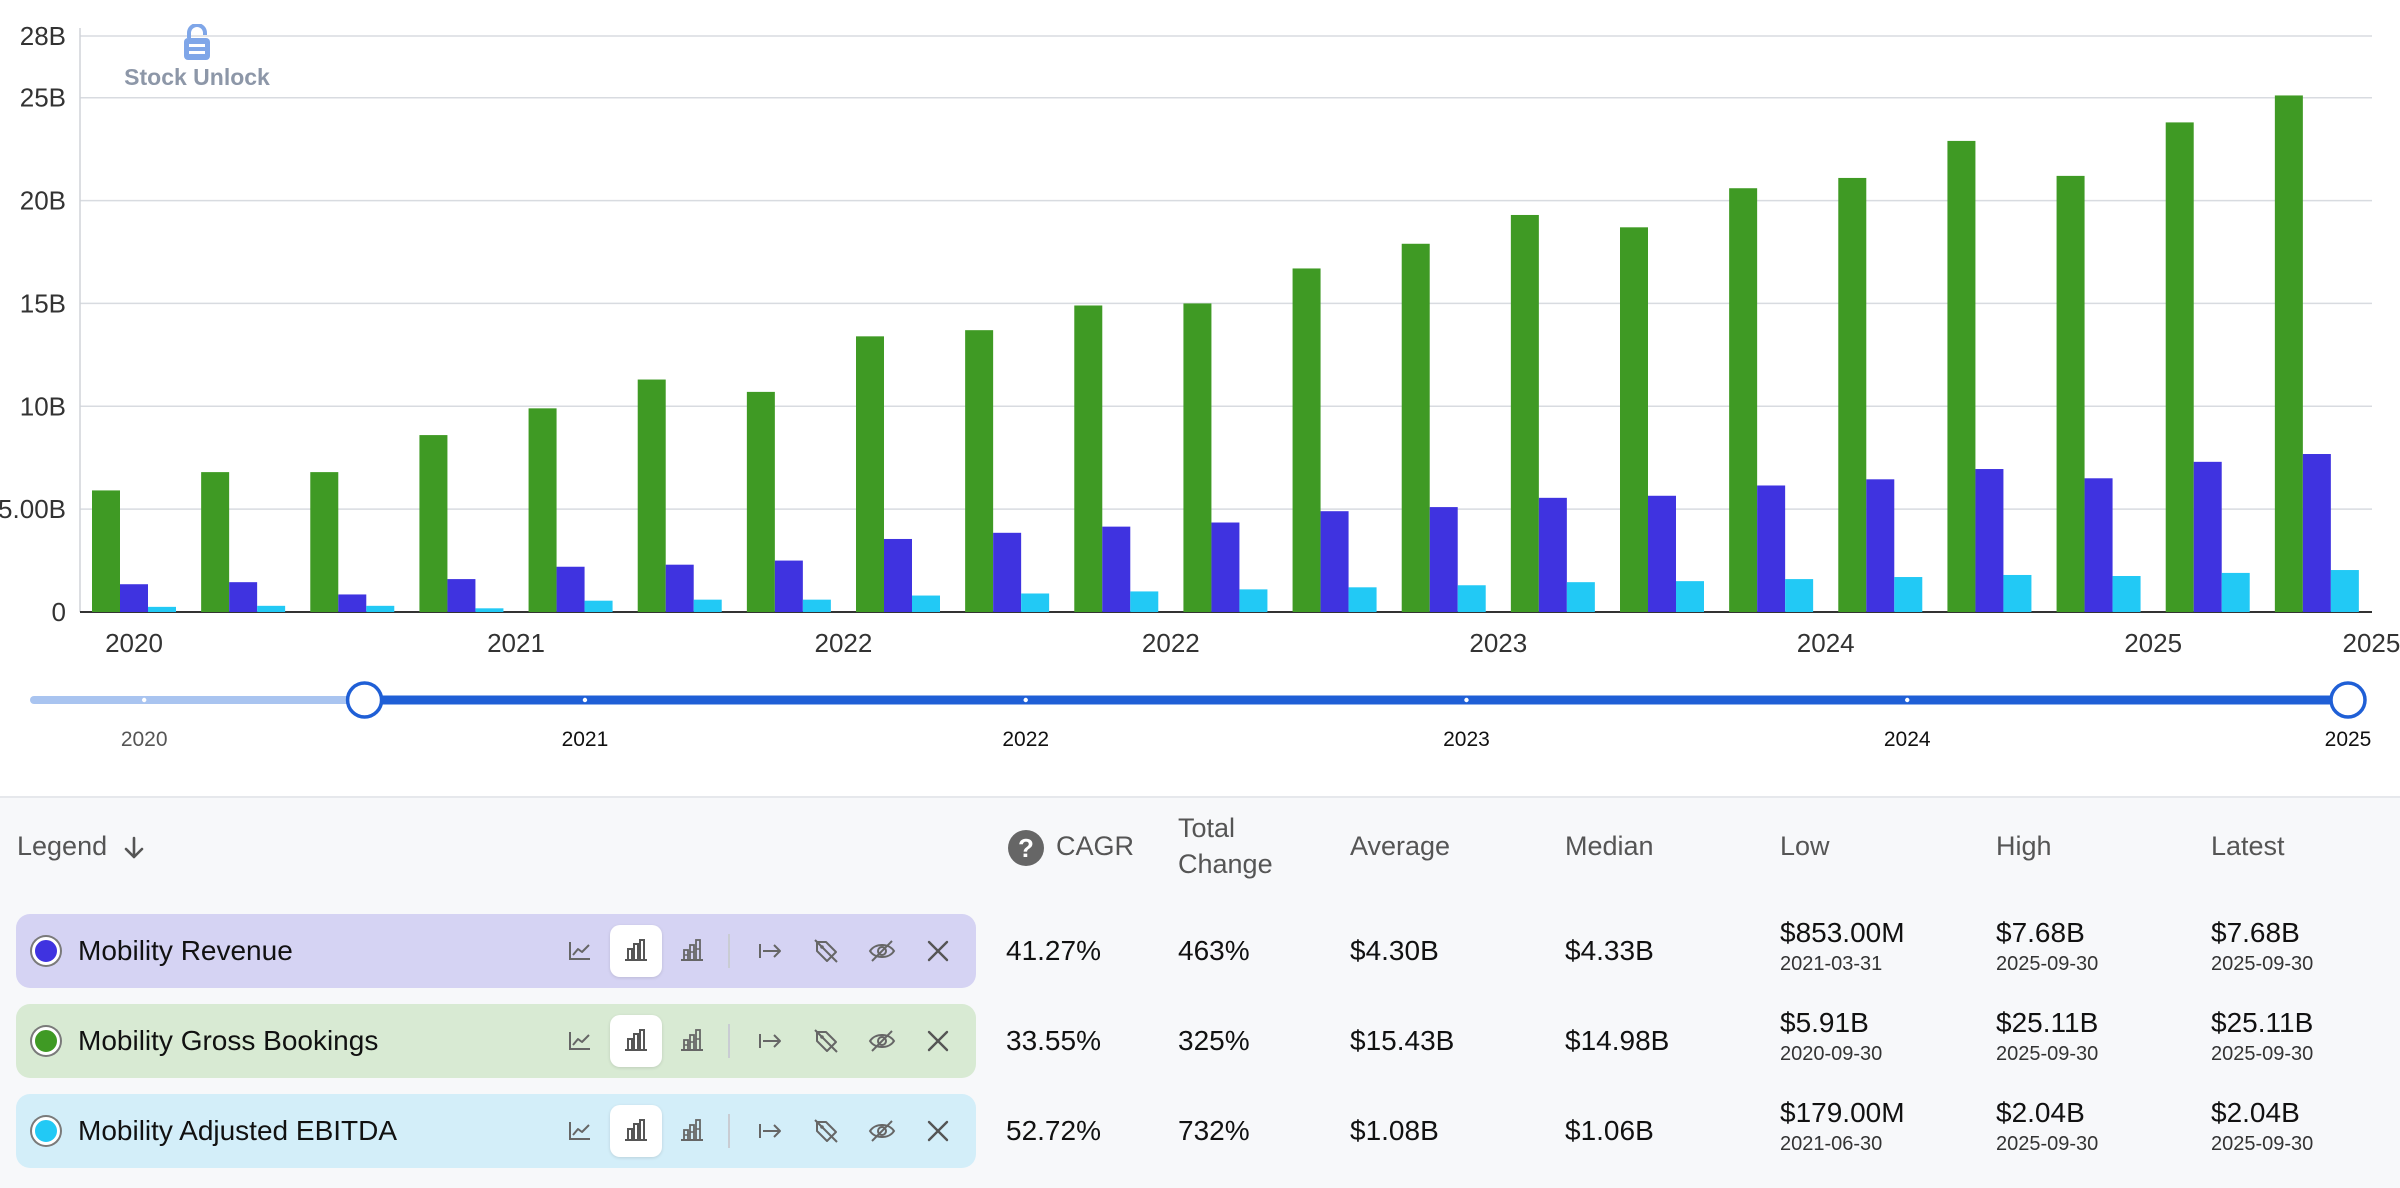  Describe the element at coordinates (1026, 847) in the screenshot. I see `help-icon: ?` at that location.